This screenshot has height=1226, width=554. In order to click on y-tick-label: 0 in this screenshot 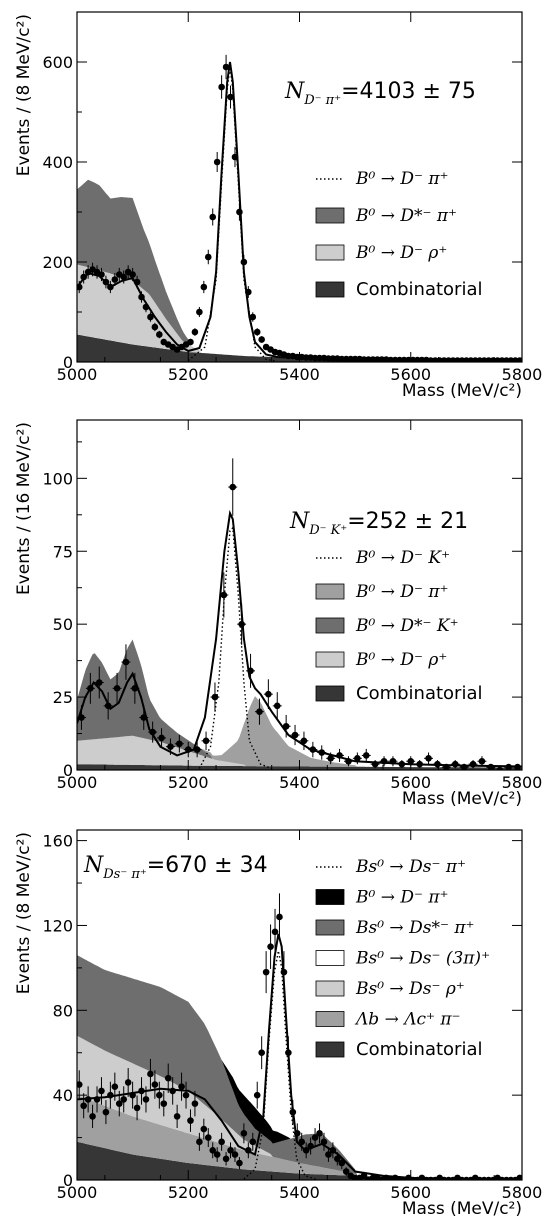, I will do `click(68, 362)`.